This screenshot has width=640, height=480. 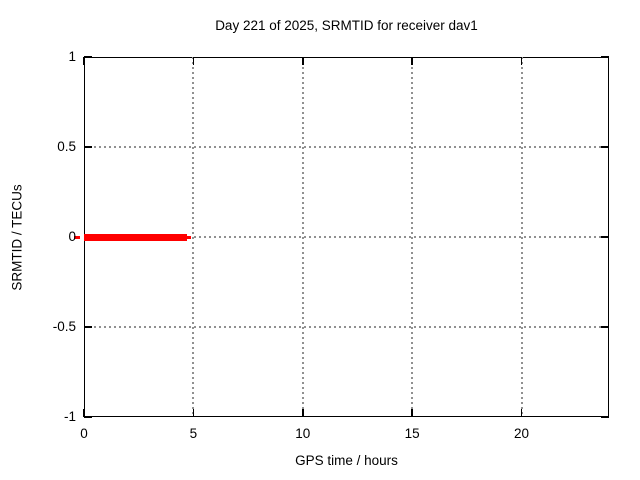 What do you see at coordinates (69, 416) in the screenshot?
I see `y-tick-label: -1` at bounding box center [69, 416].